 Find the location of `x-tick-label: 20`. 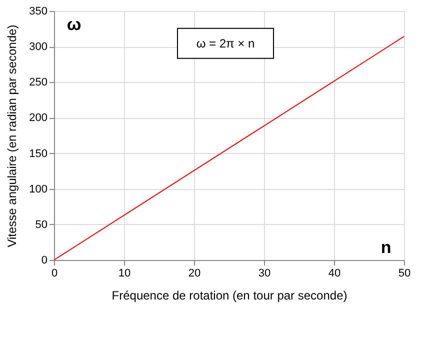

x-tick-label: 20 is located at coordinates (194, 274).